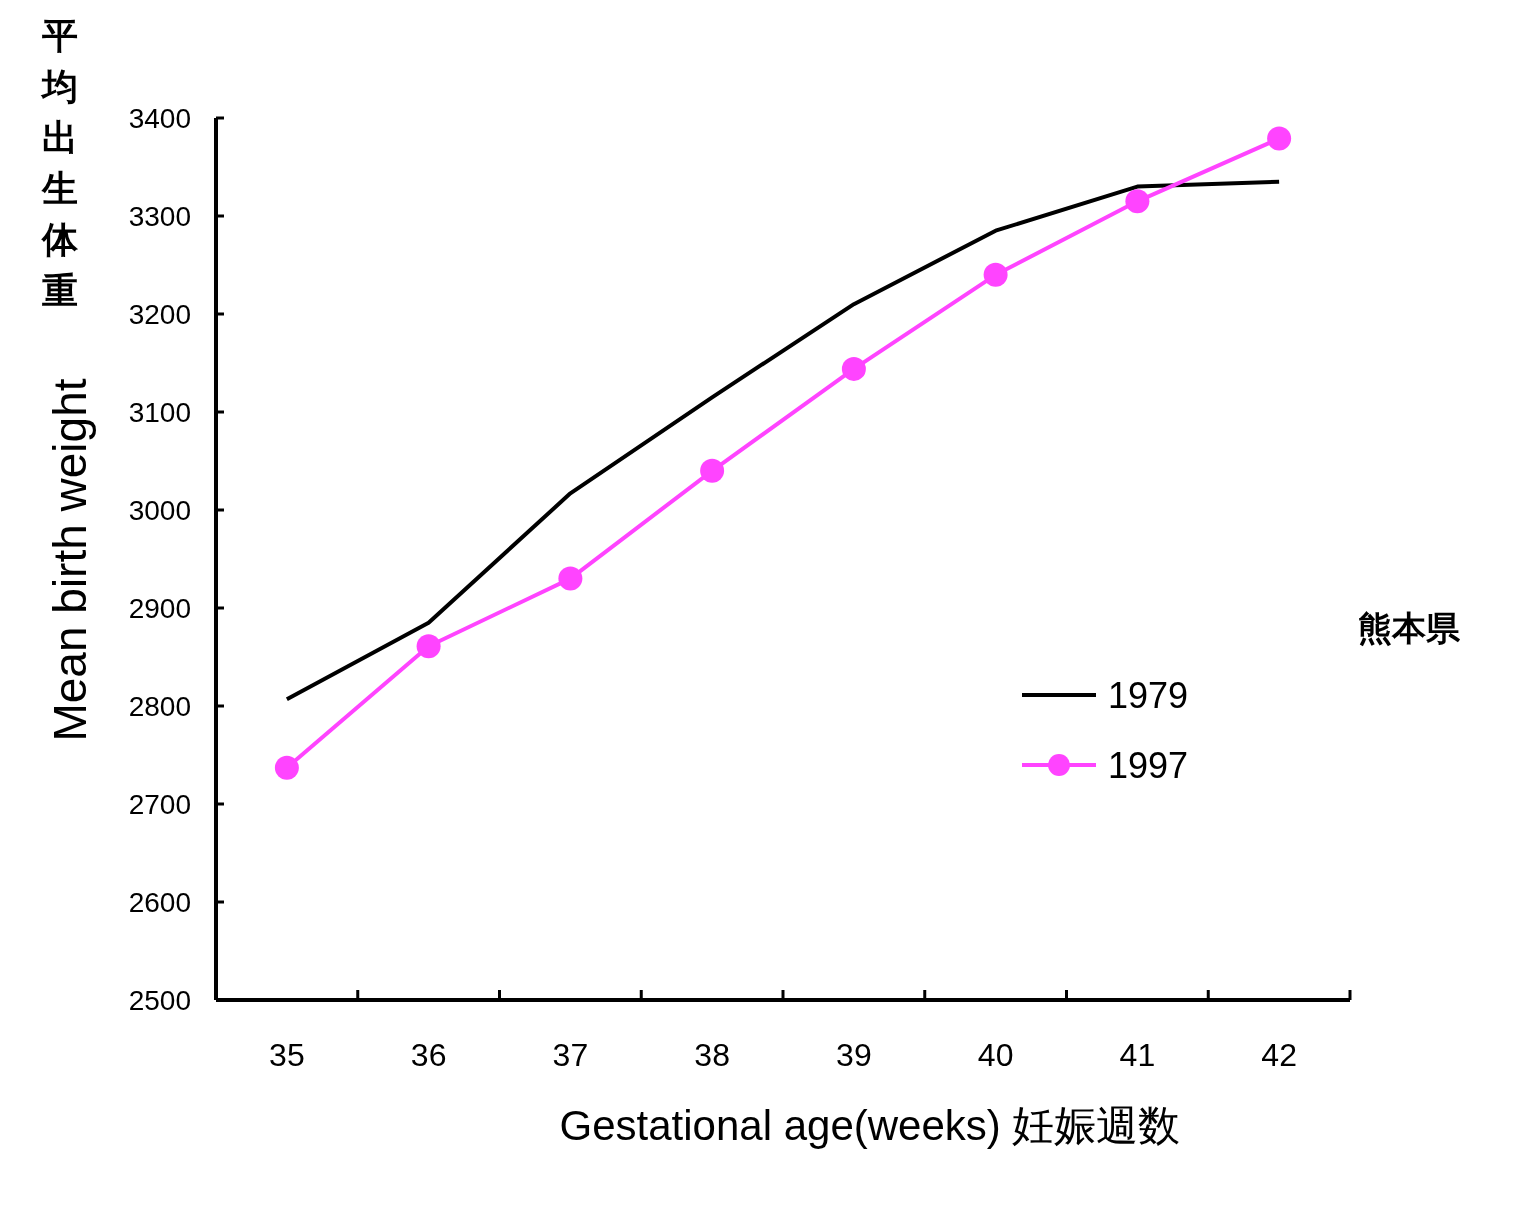 This screenshot has width=1515, height=1205. Describe the element at coordinates (995, 1055) in the screenshot. I see `x-tick-label: 40` at that location.